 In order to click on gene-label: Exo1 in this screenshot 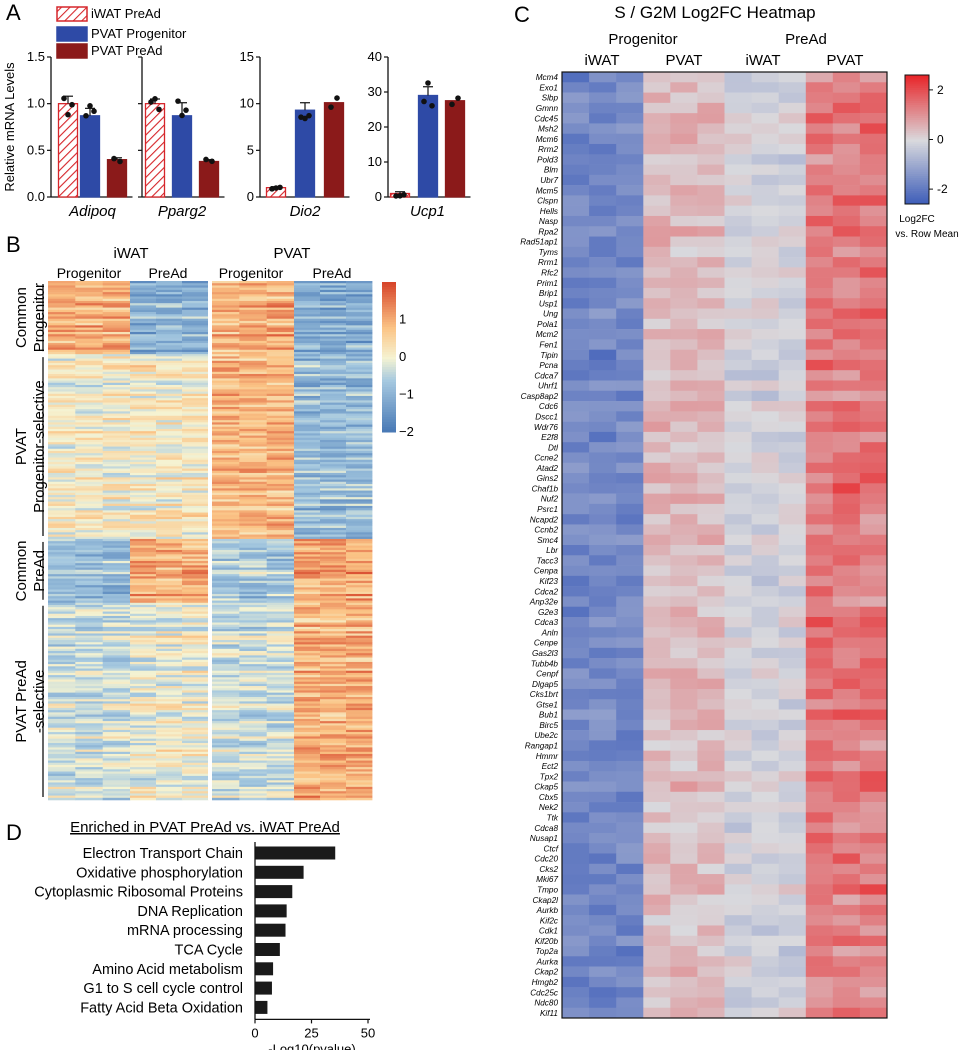, I will do `click(548, 87)`.